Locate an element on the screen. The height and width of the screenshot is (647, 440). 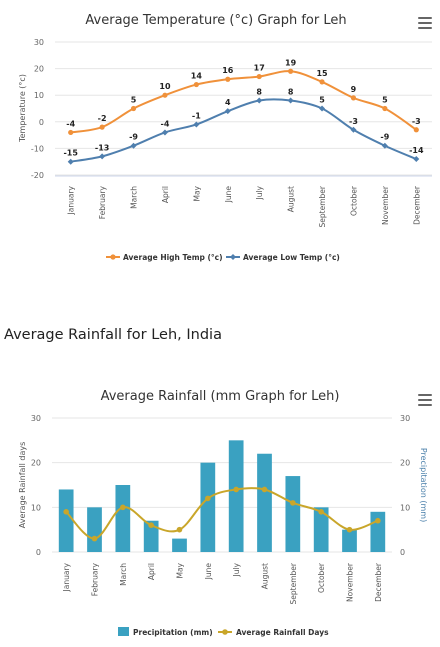
chart-title: Average Temperature (°c) Graph for Leh is located at coordinates (215, 20).